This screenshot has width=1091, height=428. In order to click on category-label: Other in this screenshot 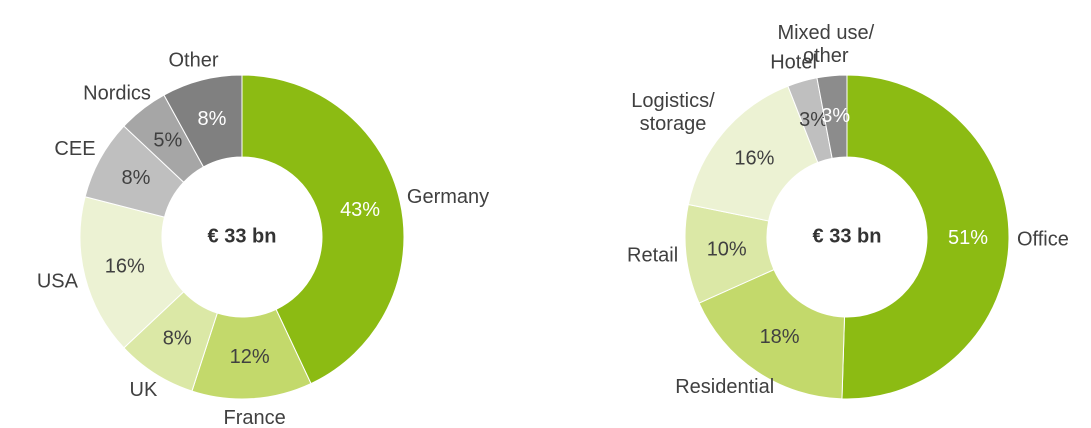, I will do `click(193, 60)`.